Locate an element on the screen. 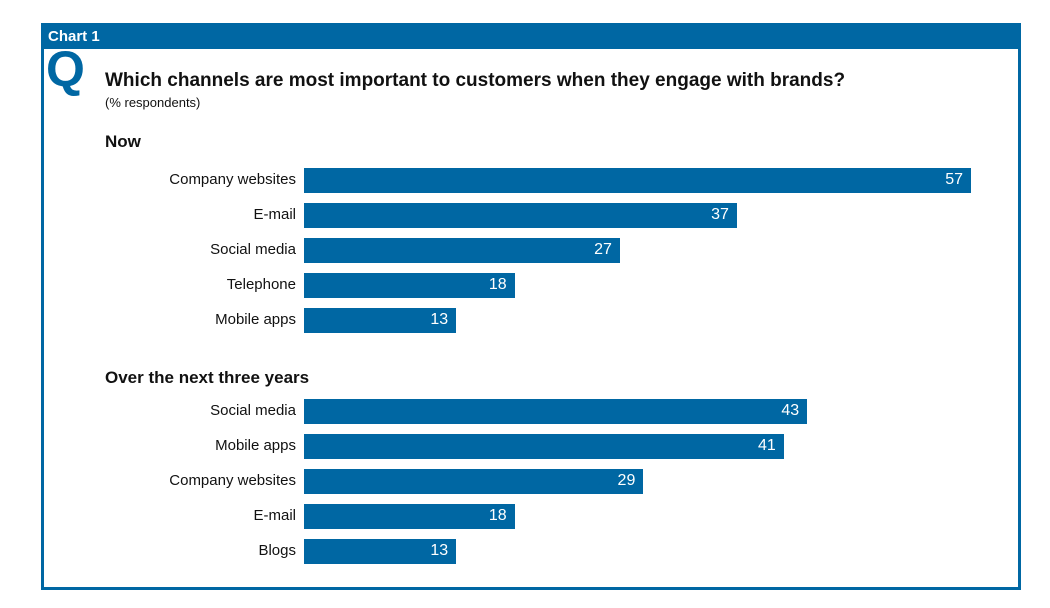  chart-header-band: Chart 1 is located at coordinates (531, 36).